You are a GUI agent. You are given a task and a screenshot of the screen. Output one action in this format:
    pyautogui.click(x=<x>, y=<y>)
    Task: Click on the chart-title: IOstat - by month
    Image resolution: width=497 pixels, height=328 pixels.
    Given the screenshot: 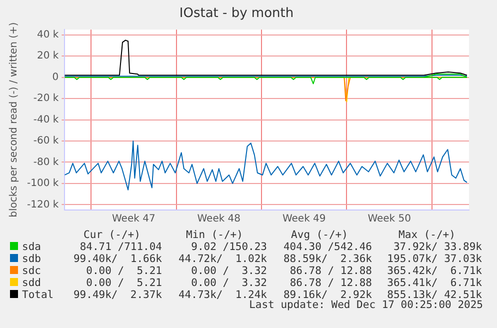 What is the action you would take?
    pyautogui.click(x=236, y=14)
    